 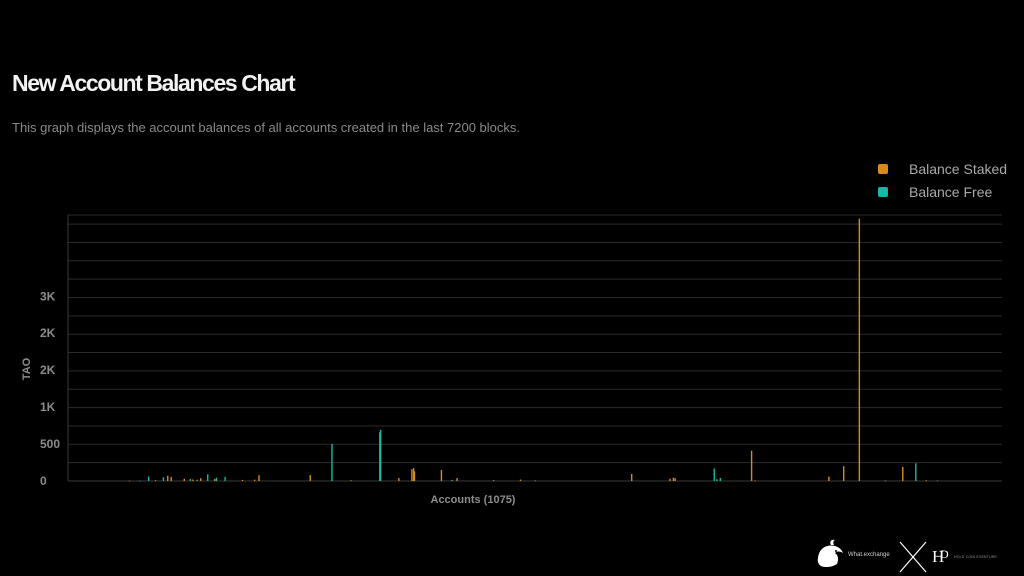 I want to click on brand-hold-coin: HOLD COIN EVENTURE, so click(x=976, y=557).